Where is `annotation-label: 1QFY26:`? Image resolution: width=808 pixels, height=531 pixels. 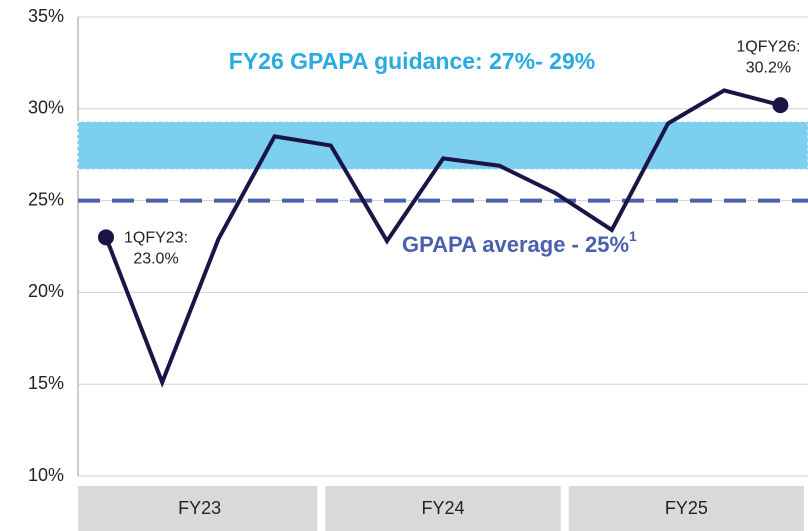
annotation-label: 1QFY26: is located at coordinates (768, 46).